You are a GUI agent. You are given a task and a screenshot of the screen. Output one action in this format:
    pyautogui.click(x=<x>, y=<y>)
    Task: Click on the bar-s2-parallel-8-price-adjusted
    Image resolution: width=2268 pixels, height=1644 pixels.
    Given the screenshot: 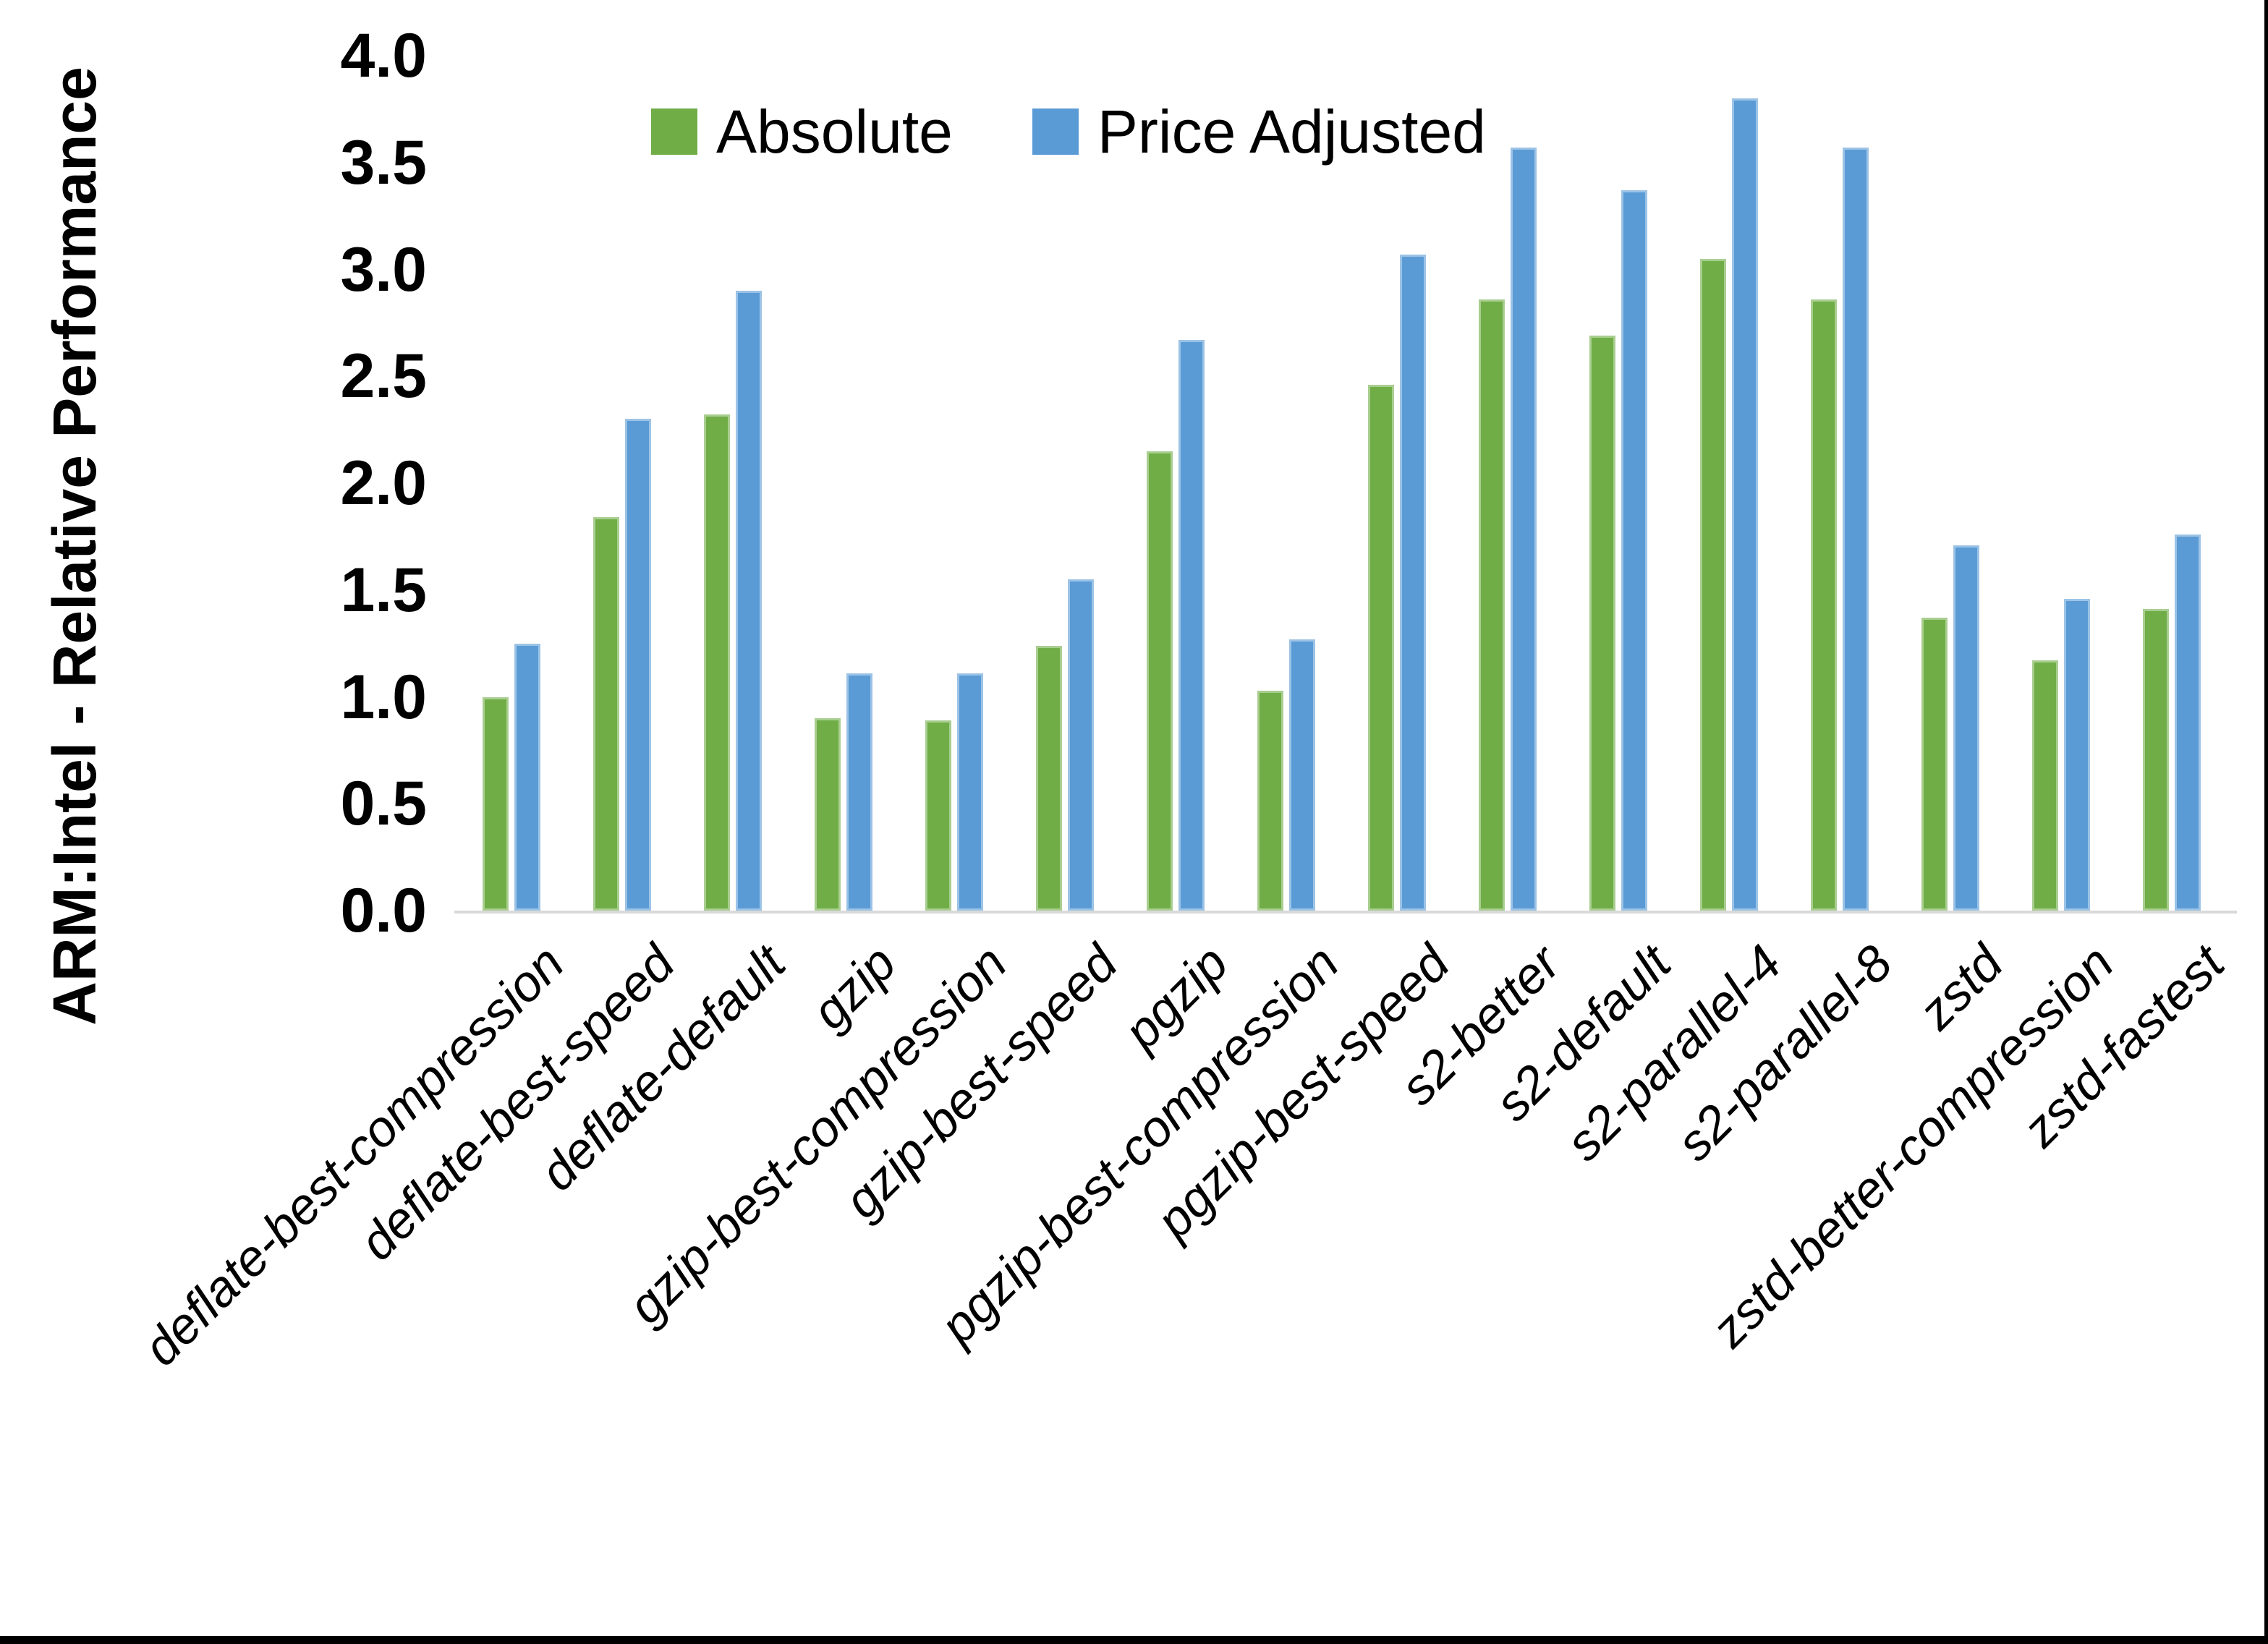 What is the action you would take?
    pyautogui.click(x=1856, y=529)
    